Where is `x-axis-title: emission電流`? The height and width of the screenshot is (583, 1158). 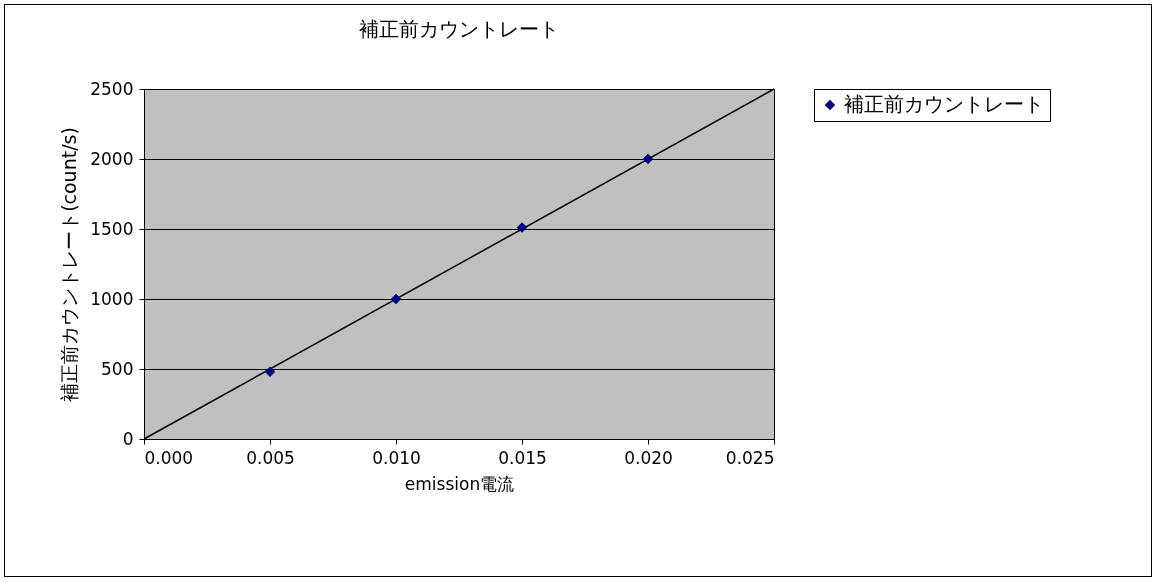 x-axis-title: emission電流 is located at coordinates (459, 483).